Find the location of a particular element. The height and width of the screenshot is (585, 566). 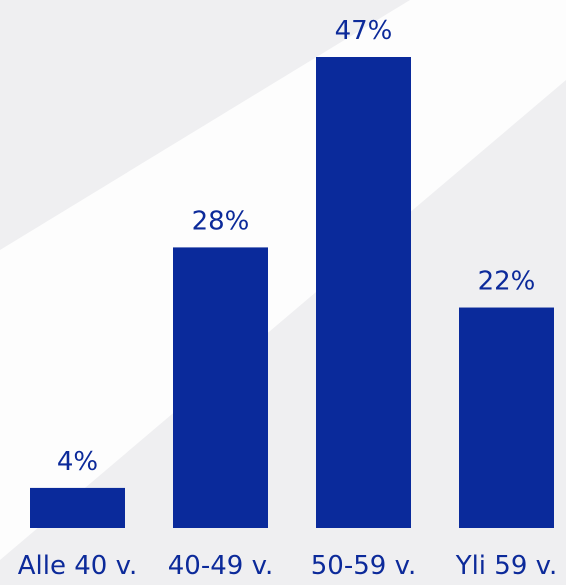

category-label: Alle 40 v. is located at coordinates (77, 566).